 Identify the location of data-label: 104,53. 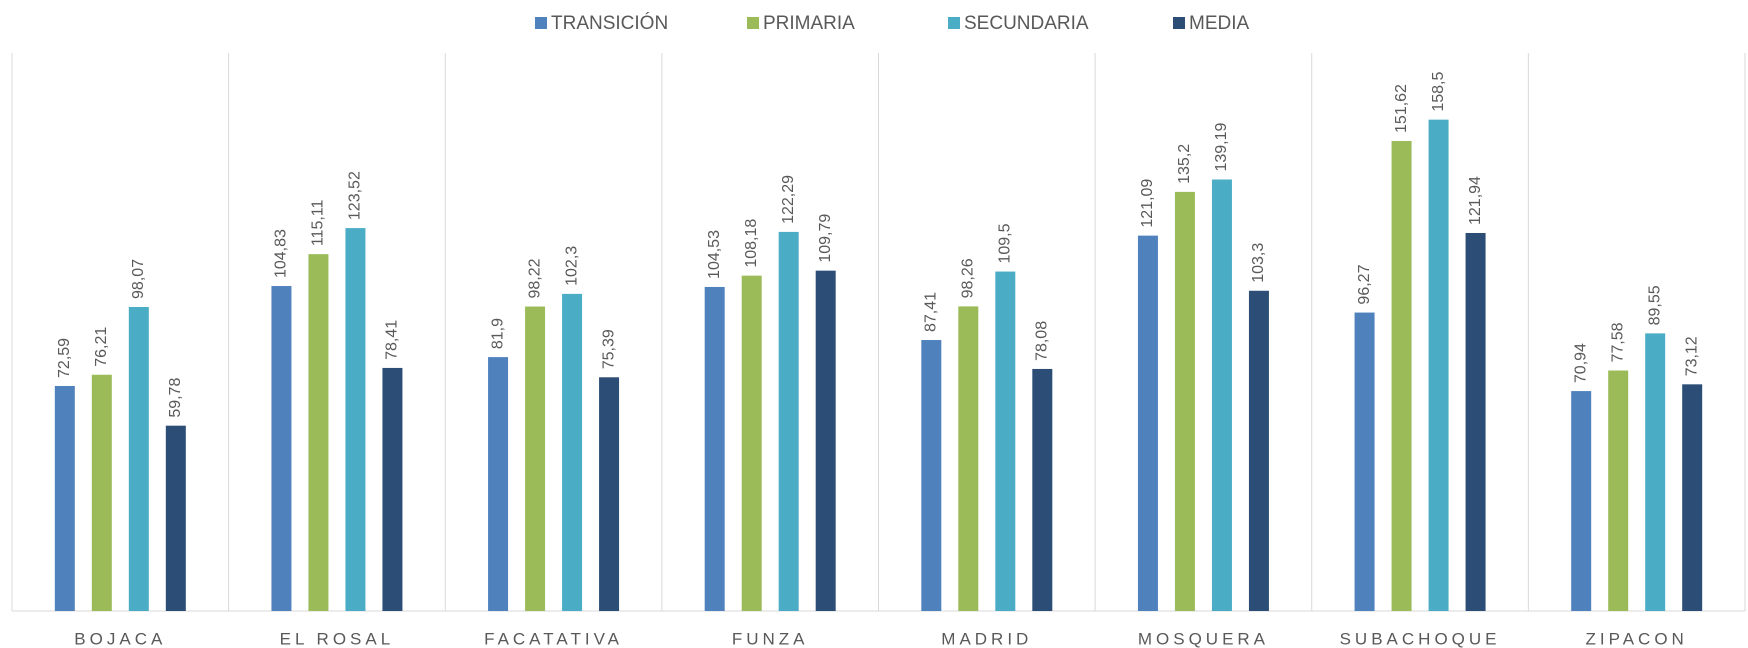
(714, 254).